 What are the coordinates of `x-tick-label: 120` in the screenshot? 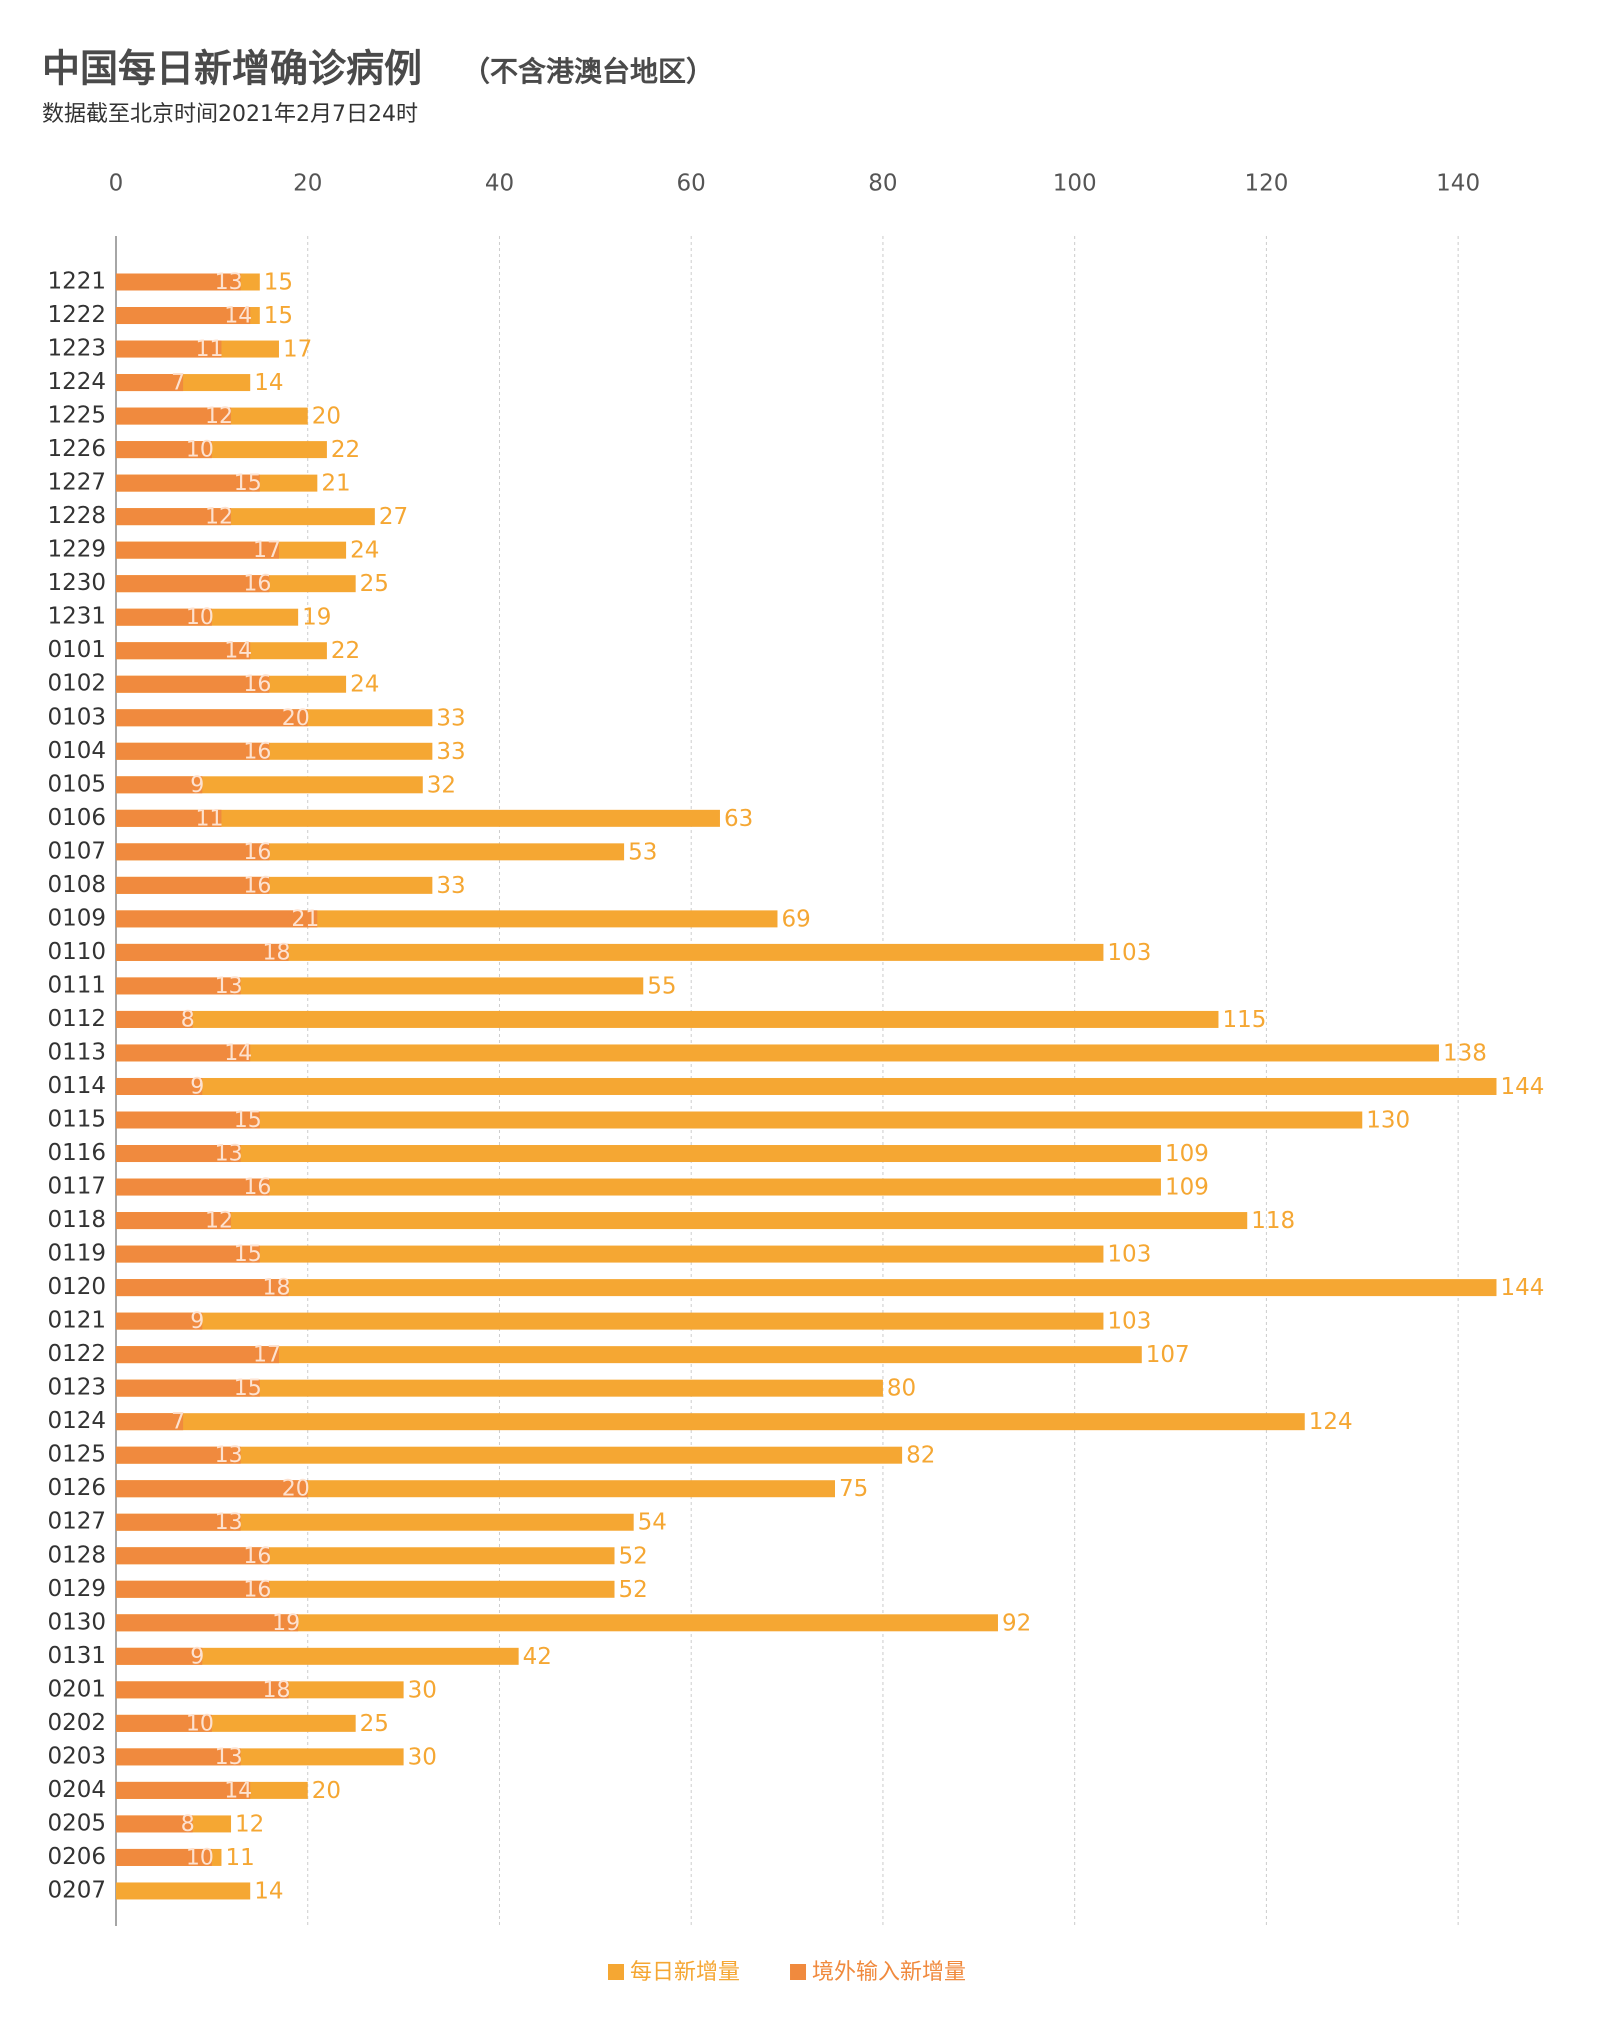 It's located at (1266, 184).